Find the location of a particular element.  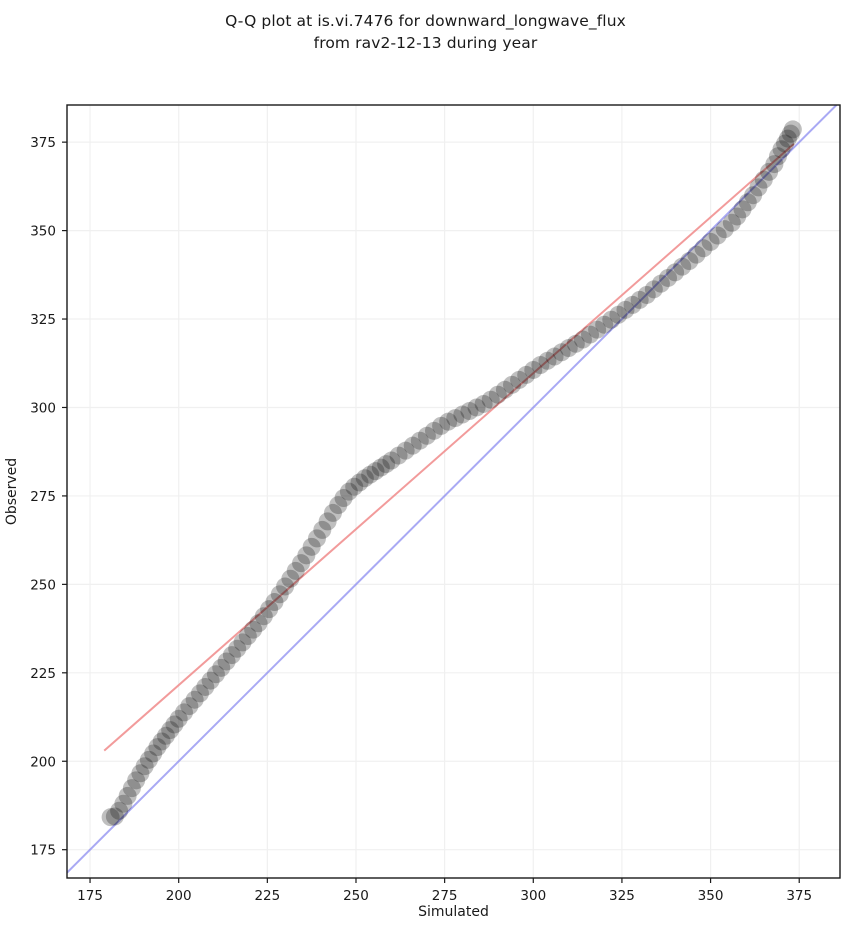

y-tick-label: 250 is located at coordinates (43, 585).